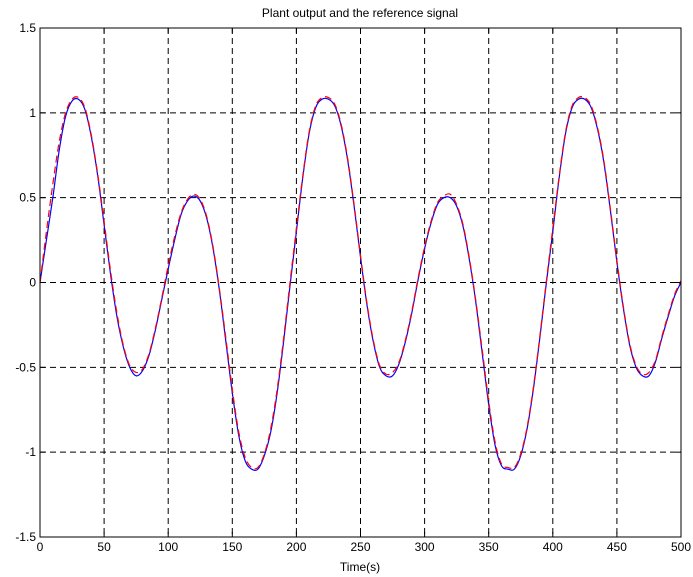 The height and width of the screenshot is (577, 693). What do you see at coordinates (40, 547) in the screenshot?
I see `x-tick-label: 0` at bounding box center [40, 547].